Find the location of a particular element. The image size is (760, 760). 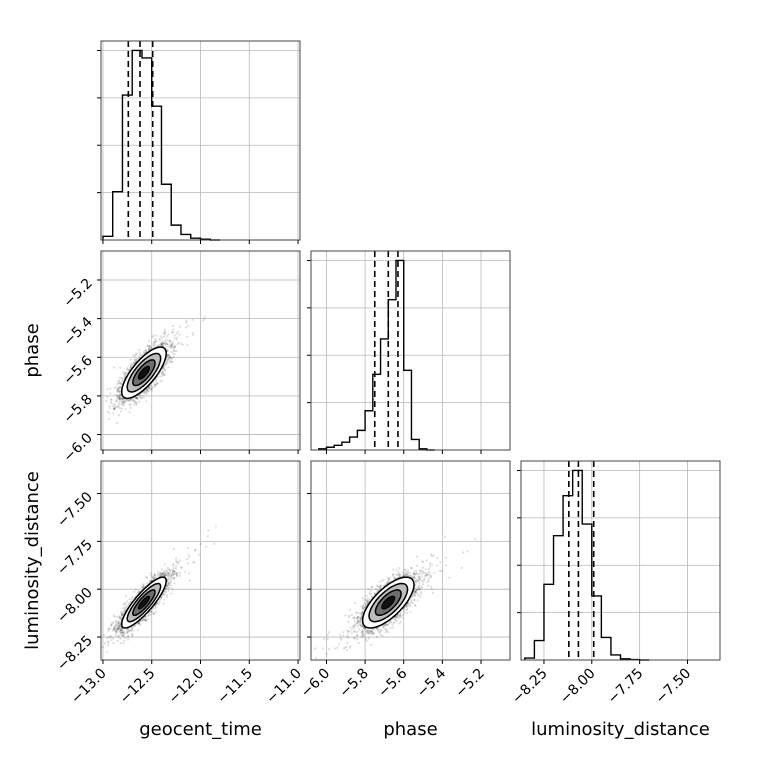

hist-luminosity_distance-x-tick-label: −8.25 is located at coordinates (530, 687).